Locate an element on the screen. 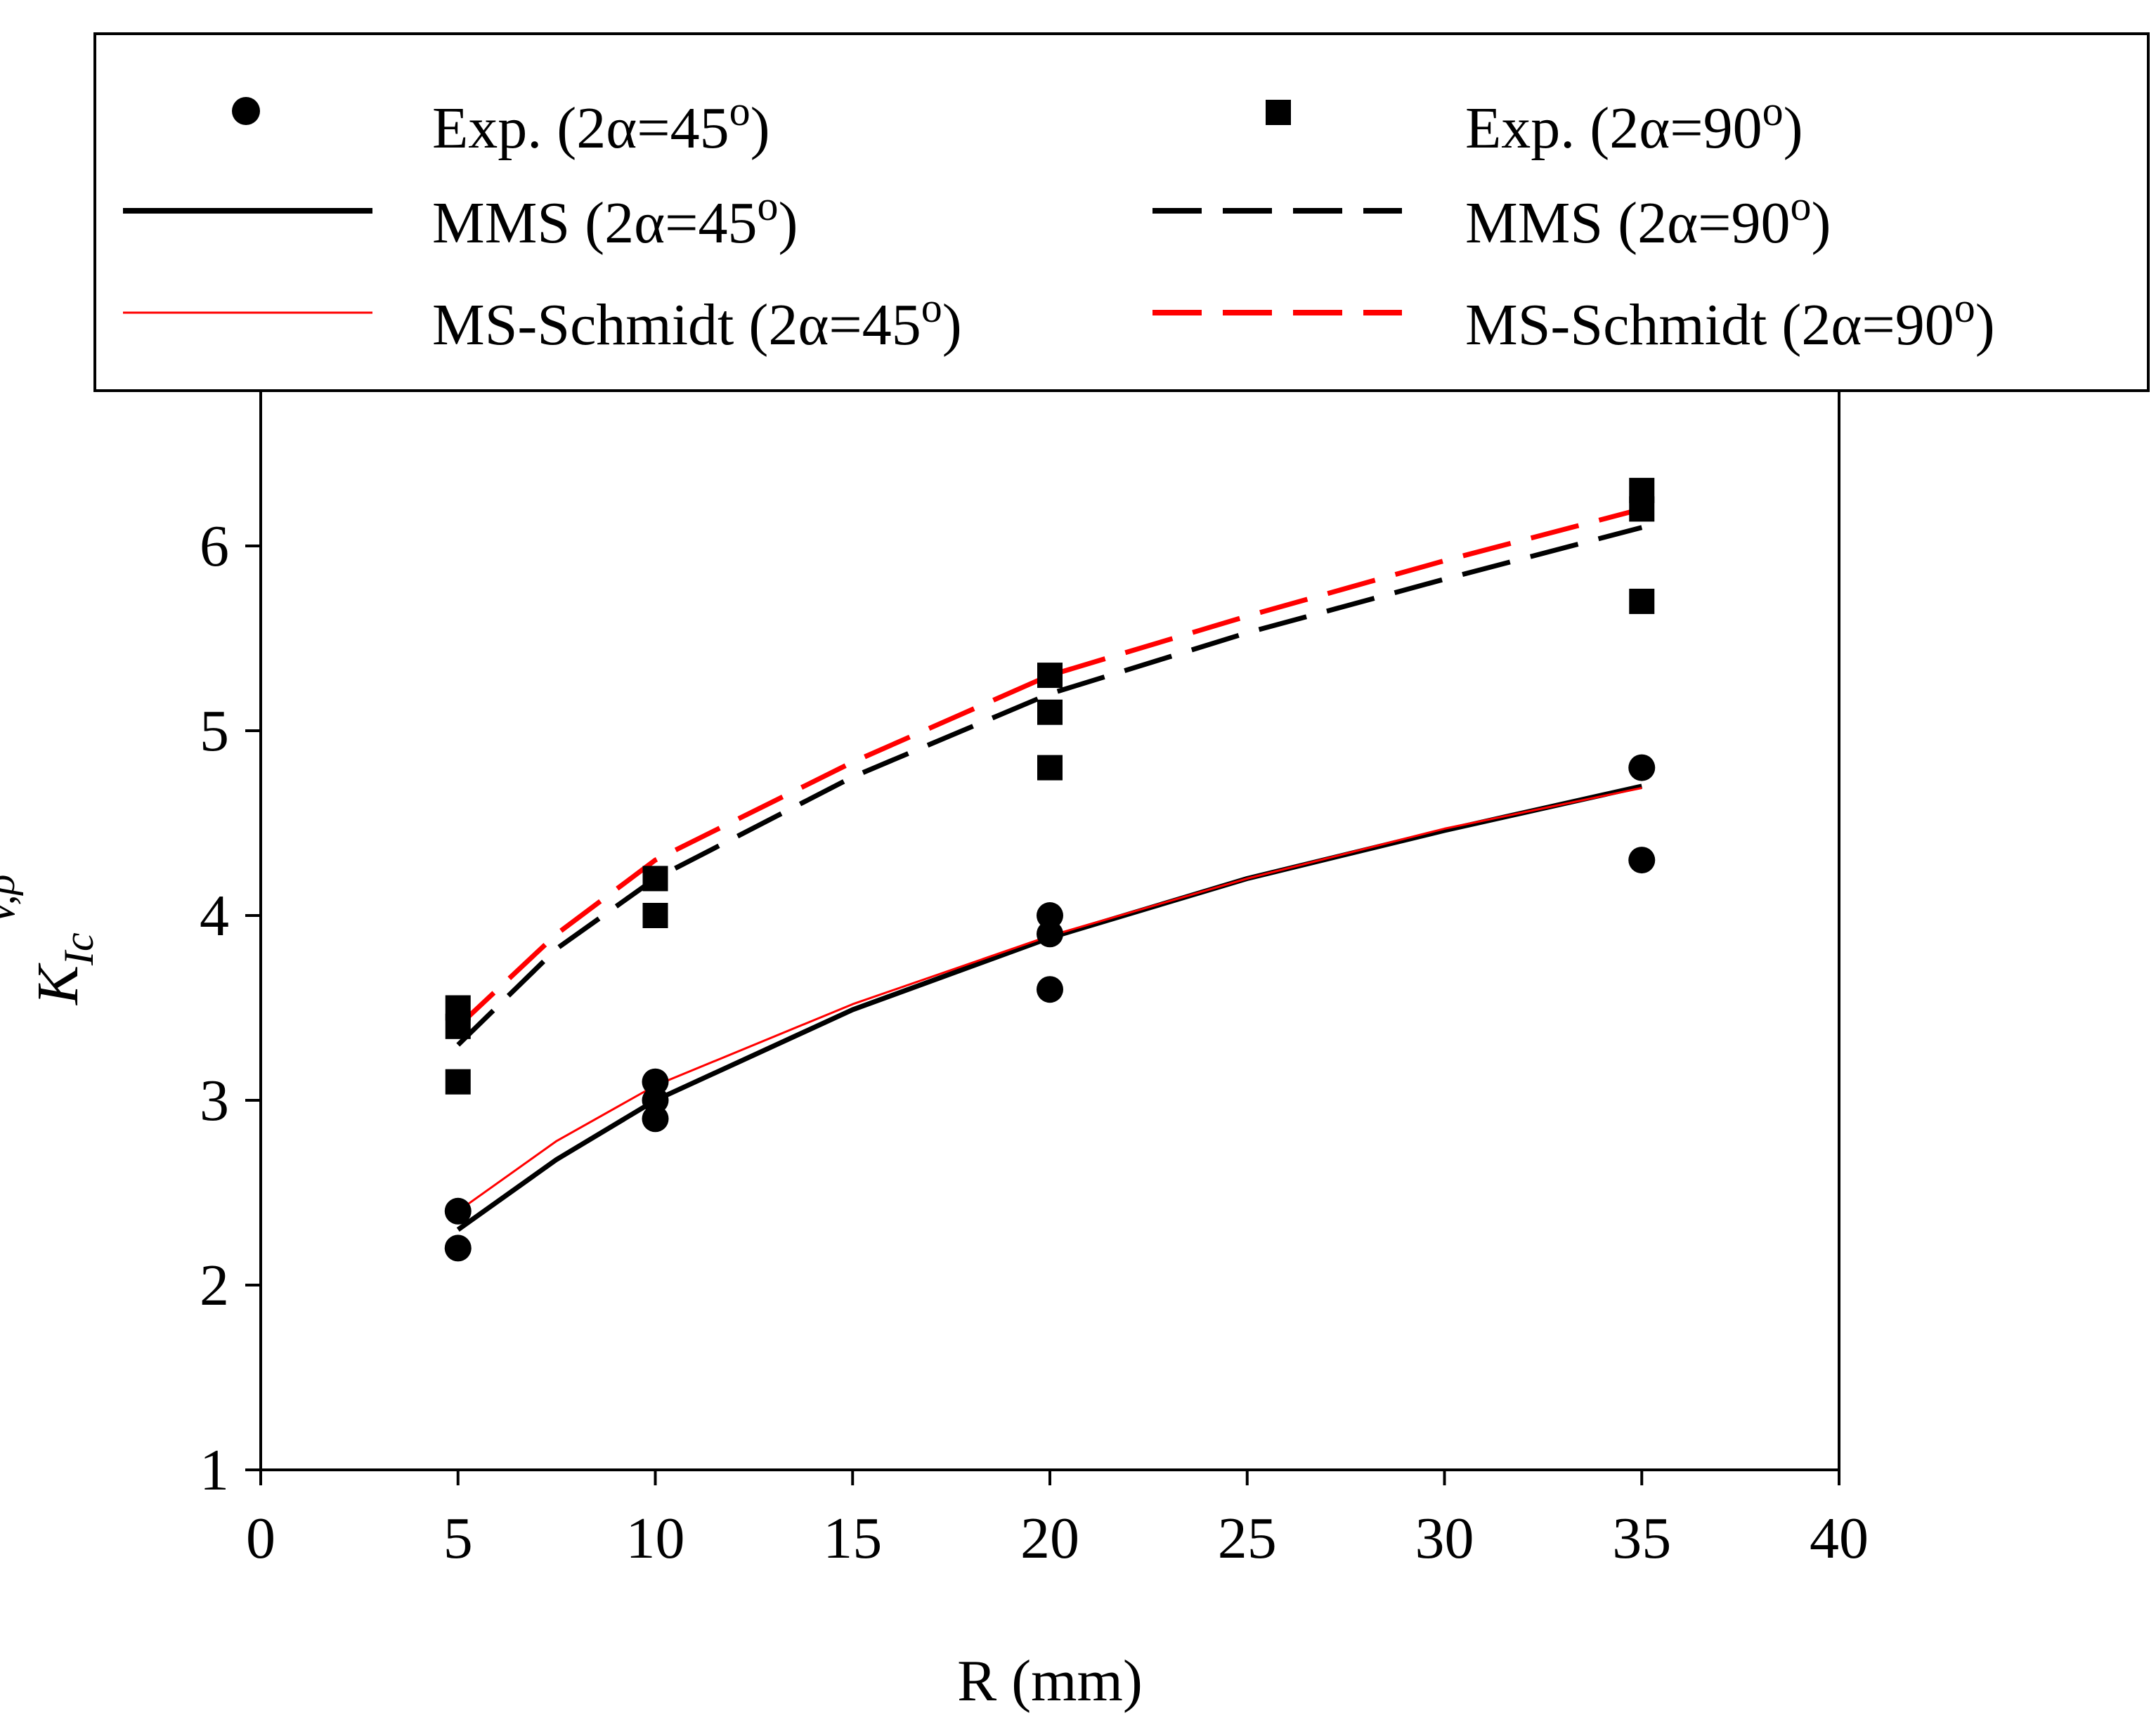 The width and height of the screenshot is (2156, 1720). series-msch45-line is located at coordinates (1049, 1000).